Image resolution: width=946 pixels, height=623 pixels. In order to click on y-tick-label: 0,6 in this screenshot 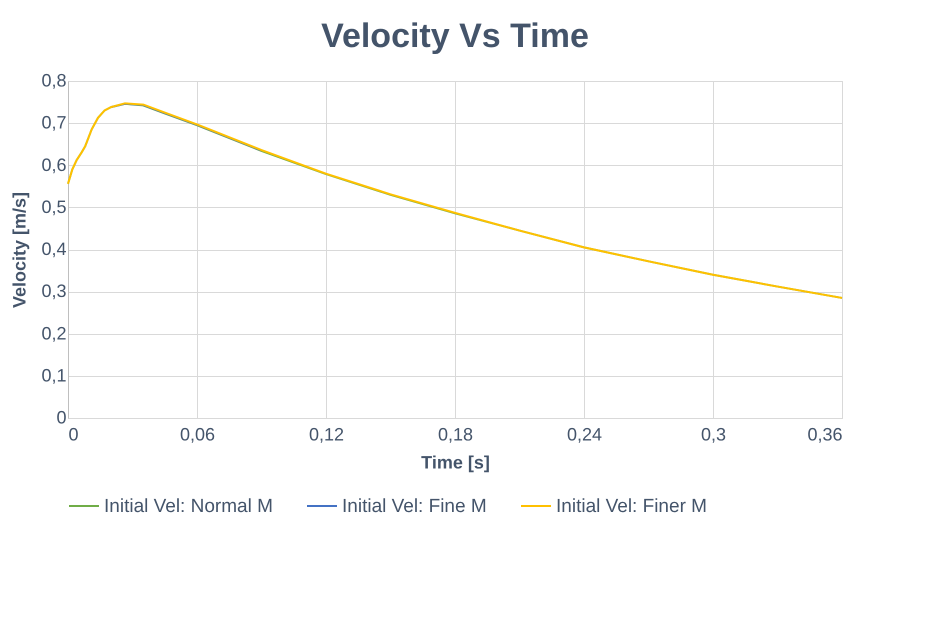, I will do `click(53, 164)`.